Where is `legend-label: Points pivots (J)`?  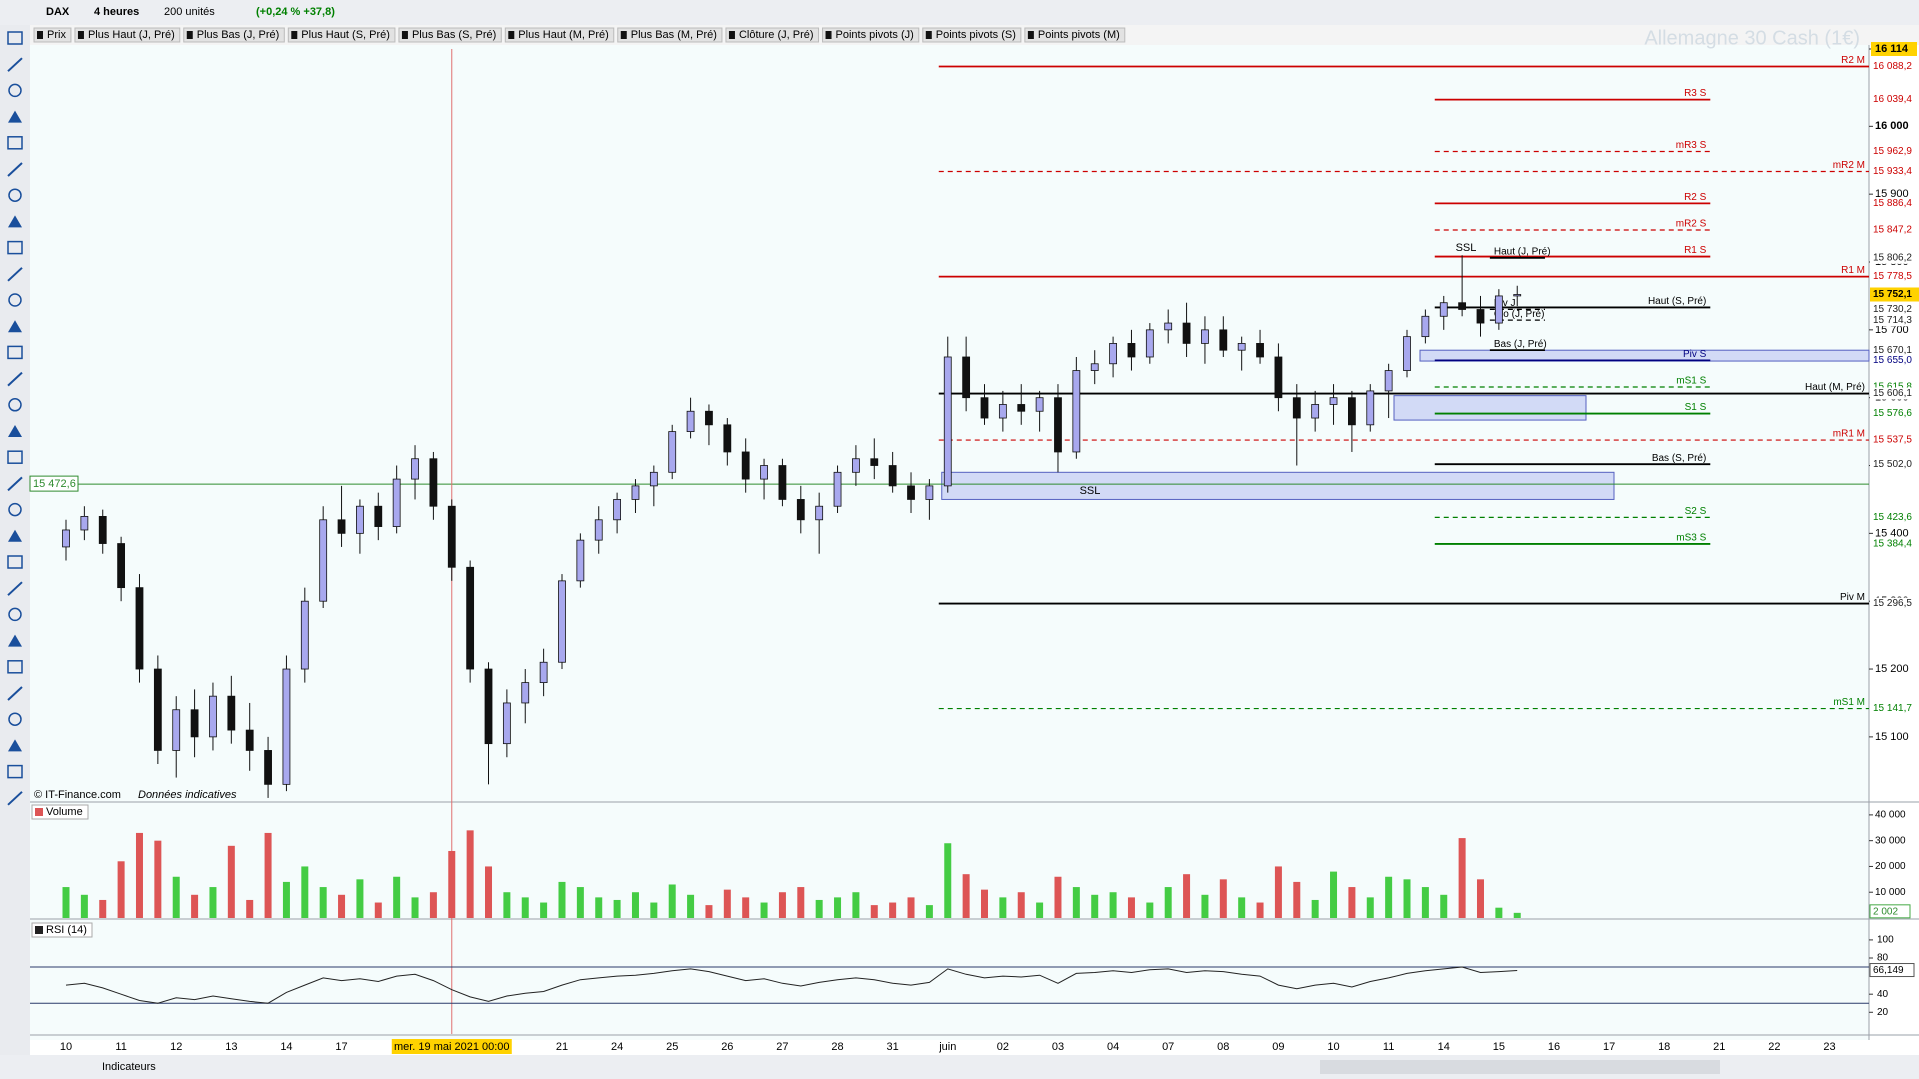 legend-label: Points pivots (J) is located at coordinates (875, 35).